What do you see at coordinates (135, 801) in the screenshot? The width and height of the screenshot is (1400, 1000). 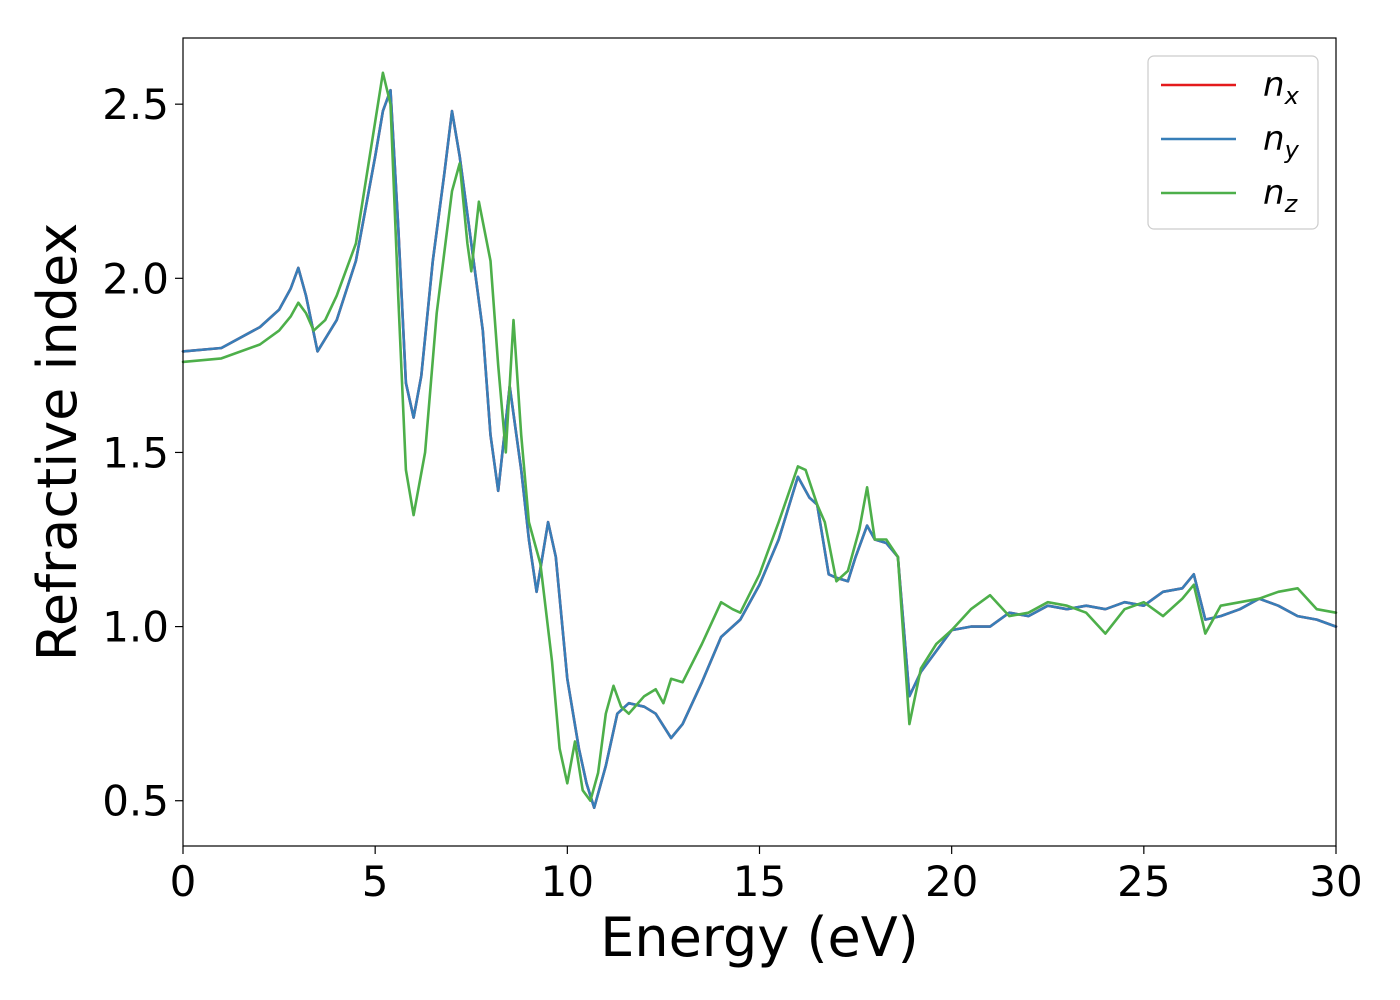 I see `y-tick-label: 0.5` at bounding box center [135, 801].